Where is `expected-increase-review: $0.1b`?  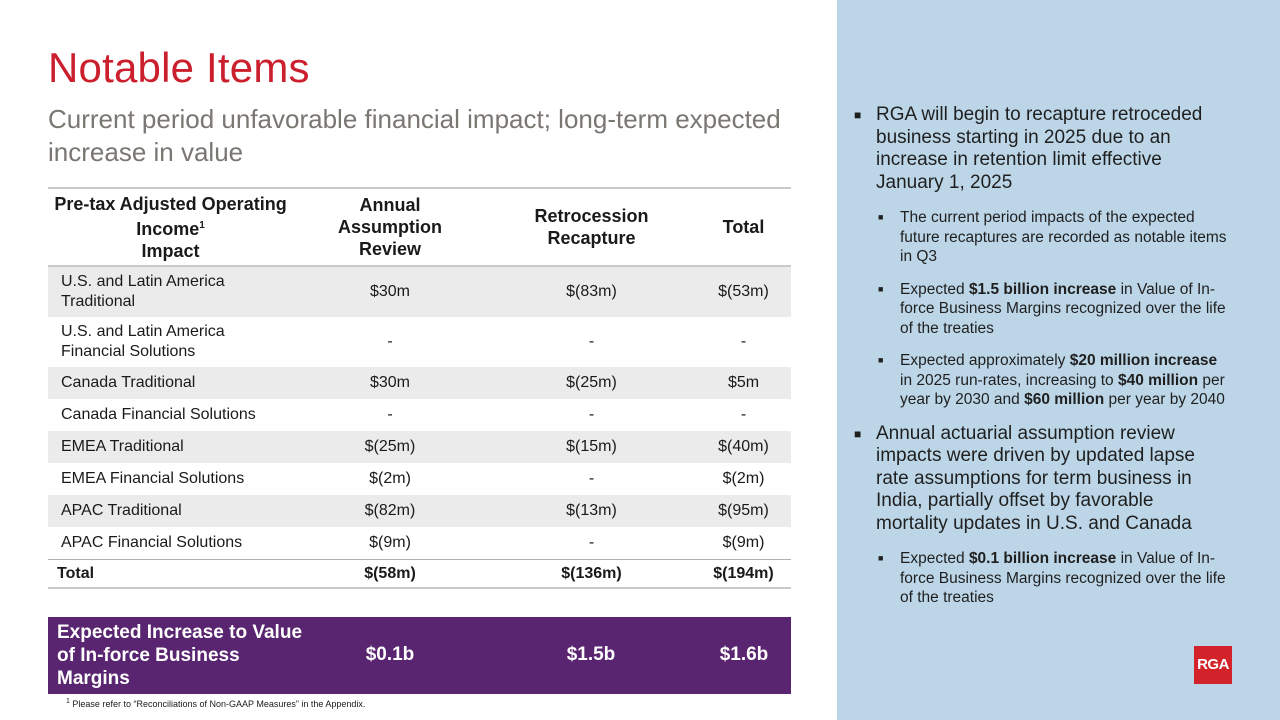
expected-increase-review: $0.1b is located at coordinates (390, 654).